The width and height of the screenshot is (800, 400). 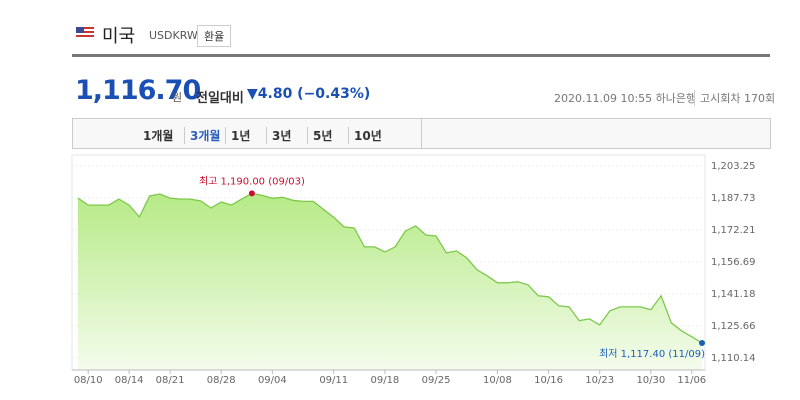 I want to click on x-tick-label: 08/21, so click(x=170, y=380).